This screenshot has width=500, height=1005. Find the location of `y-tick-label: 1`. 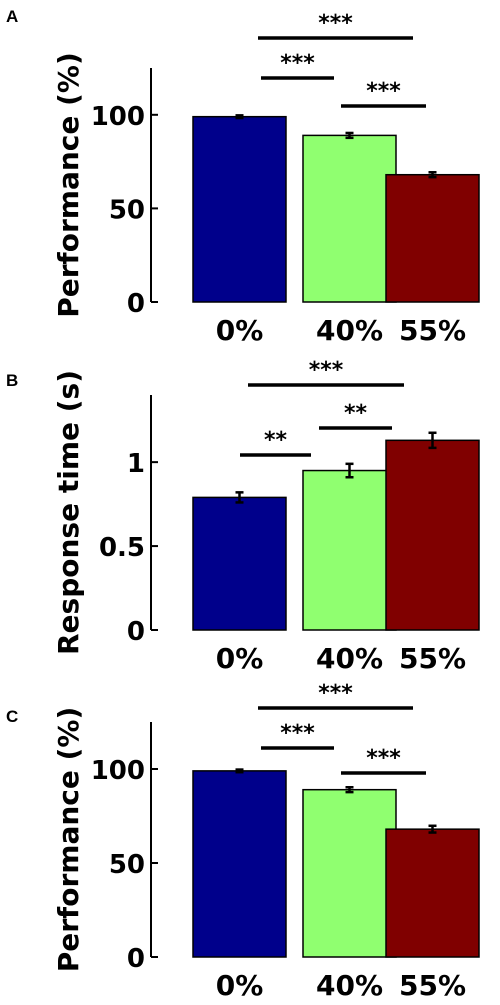

y-tick-label: 1 is located at coordinates (136, 464).